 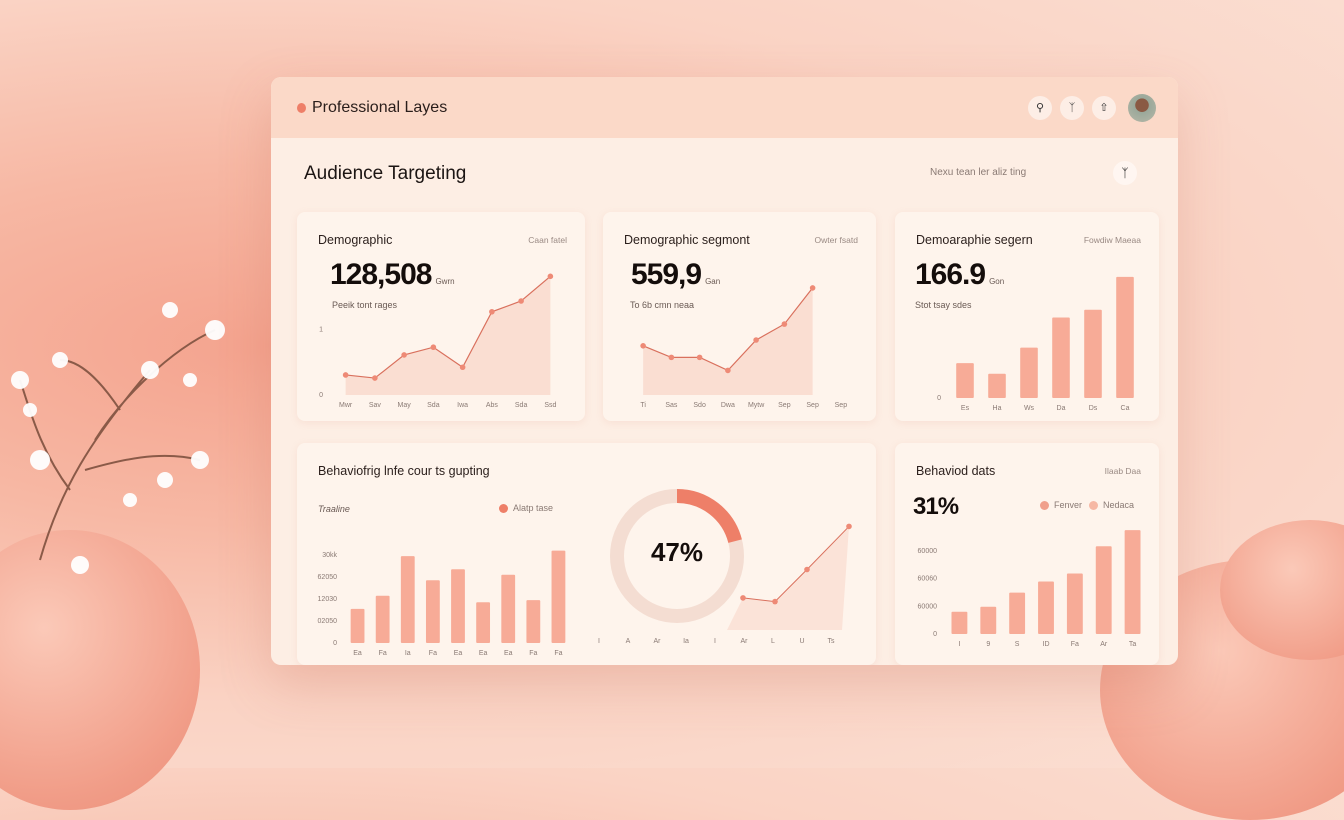 What do you see at coordinates (462, 405) in the screenshot?
I see `x-tick-label: Iwa` at bounding box center [462, 405].